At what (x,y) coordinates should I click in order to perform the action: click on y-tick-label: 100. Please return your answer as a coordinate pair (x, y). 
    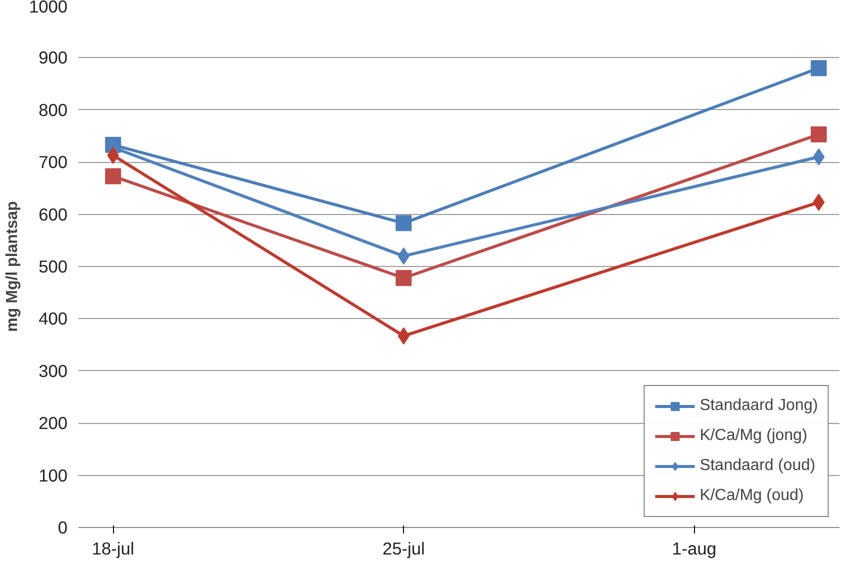
    Looking at the image, I should click on (53, 475).